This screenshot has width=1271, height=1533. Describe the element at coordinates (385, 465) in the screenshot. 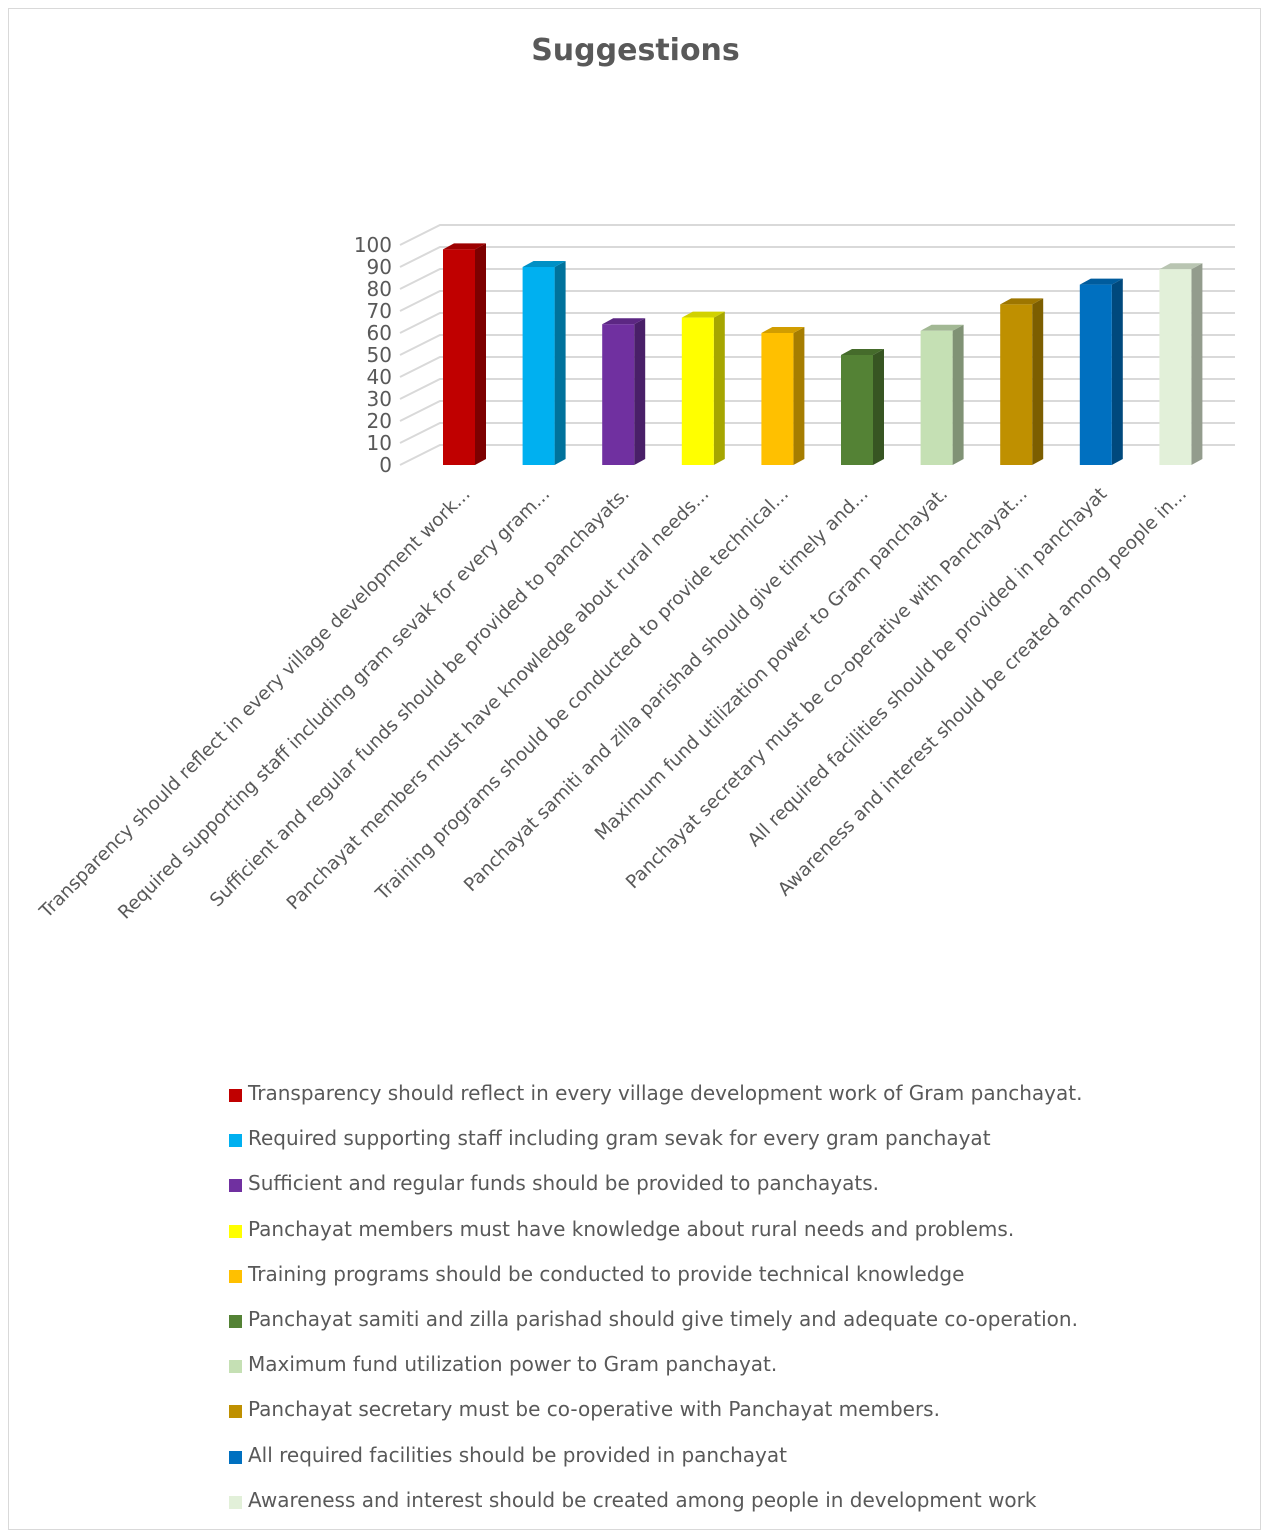

I see `y-tick-label: 0` at that location.